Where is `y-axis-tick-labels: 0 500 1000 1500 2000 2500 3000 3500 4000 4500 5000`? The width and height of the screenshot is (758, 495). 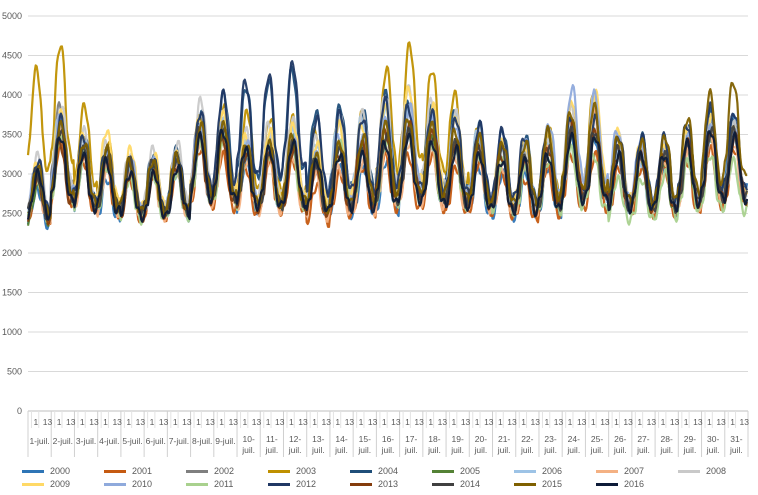 y-axis-tick-labels: 0 500 1000 1500 2000 2500 3000 3500 4000 4500 5000 is located at coordinates (12, 213).